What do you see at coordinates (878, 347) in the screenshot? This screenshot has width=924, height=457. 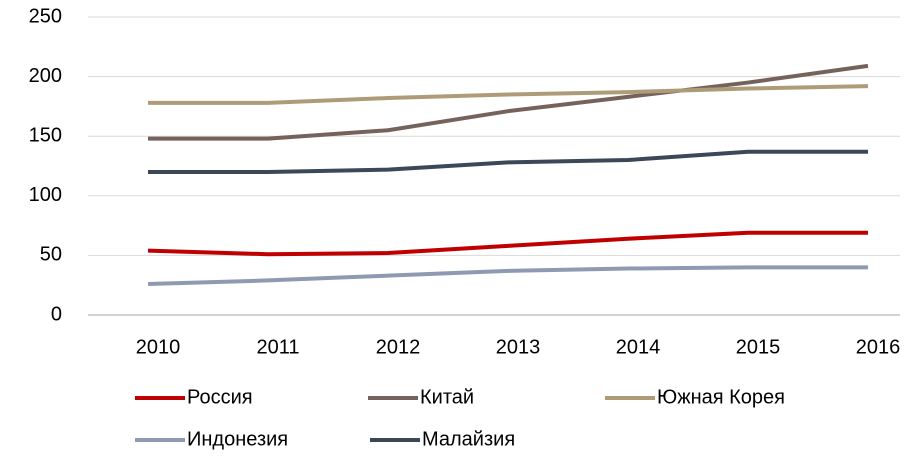 I see `x-tick-label: 2016` at bounding box center [878, 347].